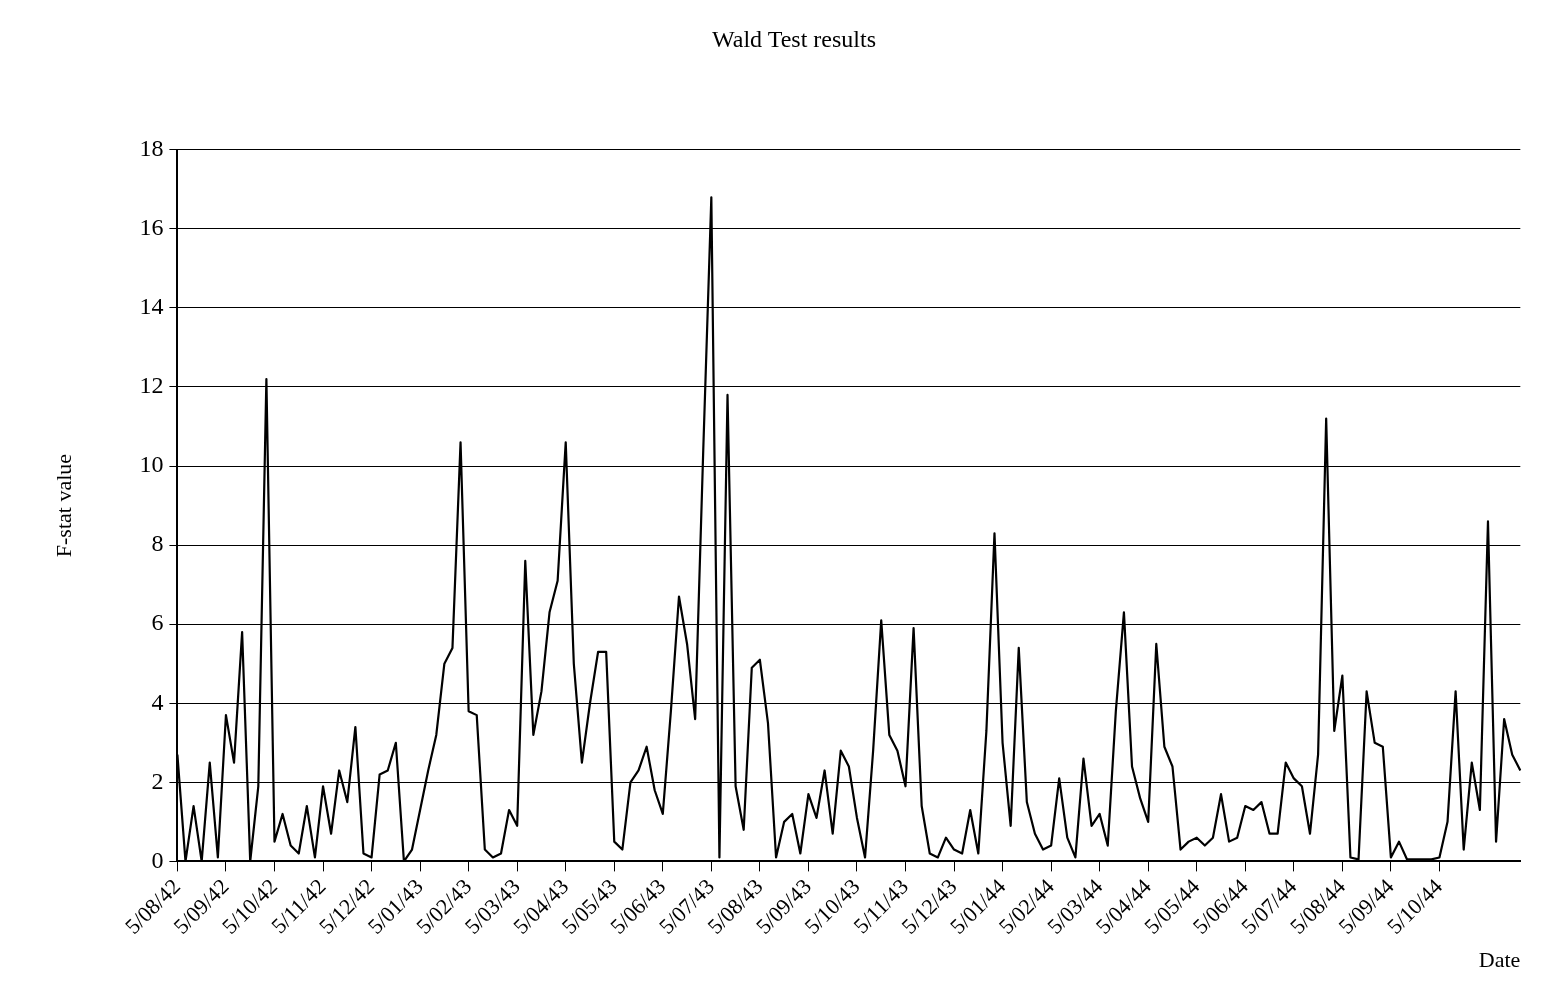 This screenshot has height=994, width=1550. I want to click on x-axis-title: Date, so click(1499, 959).